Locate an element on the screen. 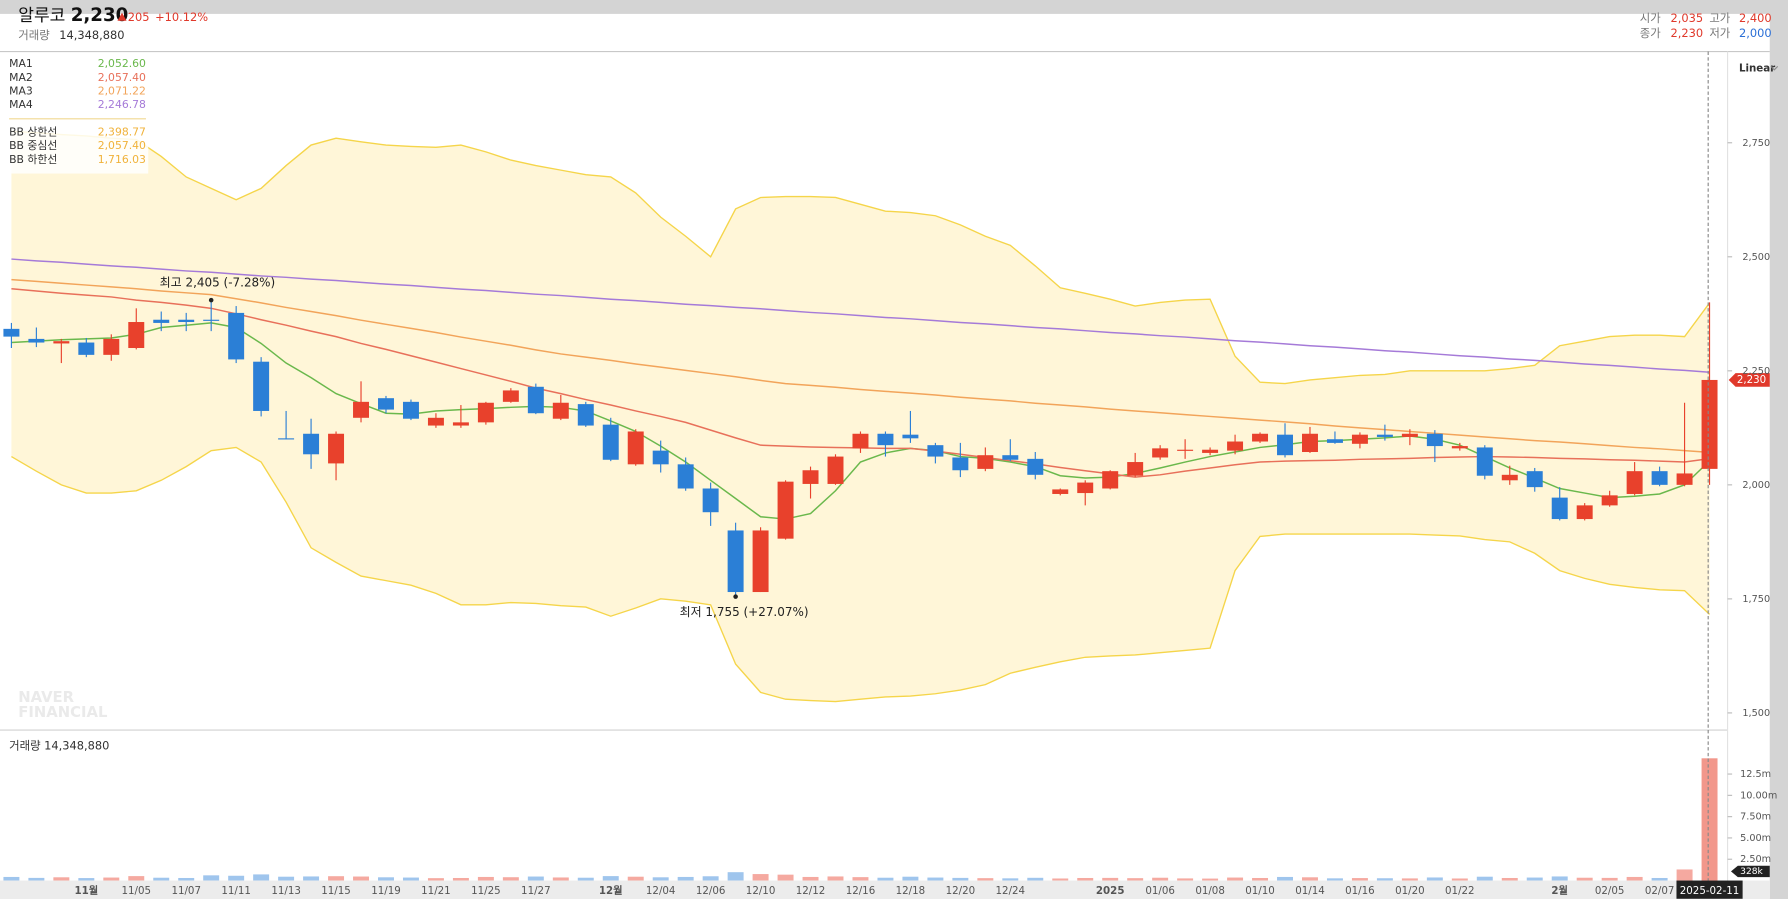 This screenshot has width=1788, height=899. x-tick-label: 11/05 is located at coordinates (136, 891).